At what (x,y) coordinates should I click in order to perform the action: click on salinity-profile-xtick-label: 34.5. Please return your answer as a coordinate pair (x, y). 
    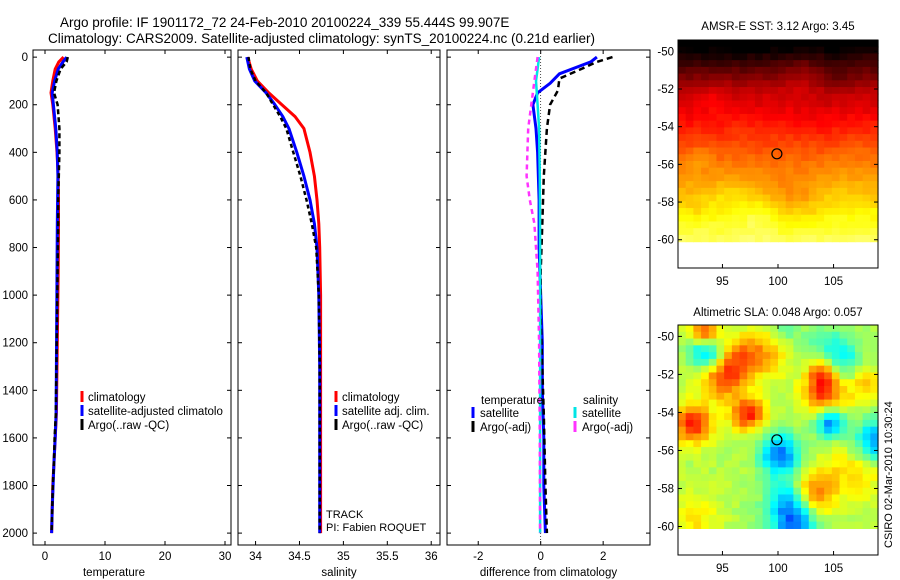
    Looking at the image, I should click on (299, 557).